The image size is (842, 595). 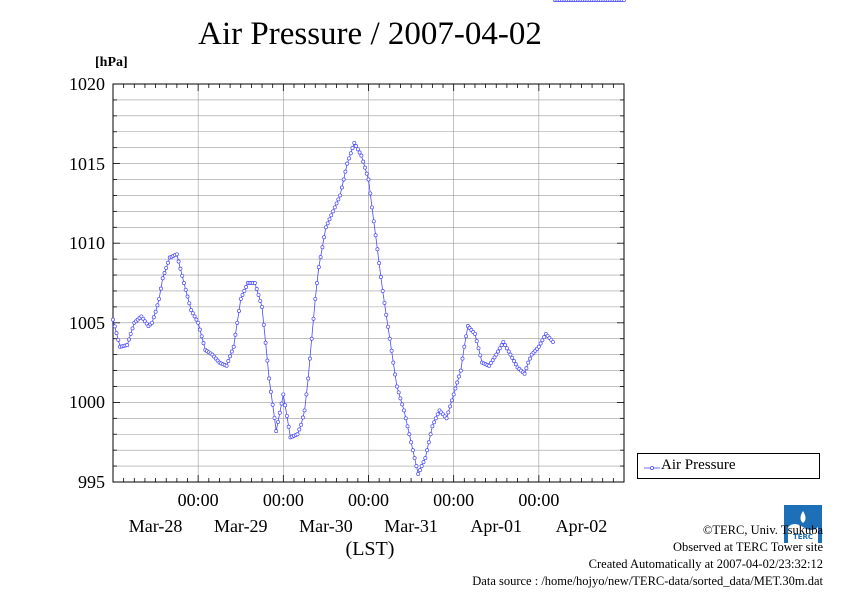 I want to click on x-axis-label: (LST), so click(x=370, y=549).